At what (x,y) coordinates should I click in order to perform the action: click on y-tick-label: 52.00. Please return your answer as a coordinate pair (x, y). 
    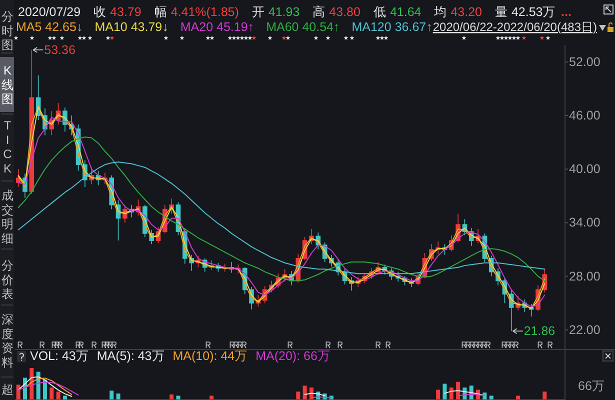
    Looking at the image, I should click on (584, 61).